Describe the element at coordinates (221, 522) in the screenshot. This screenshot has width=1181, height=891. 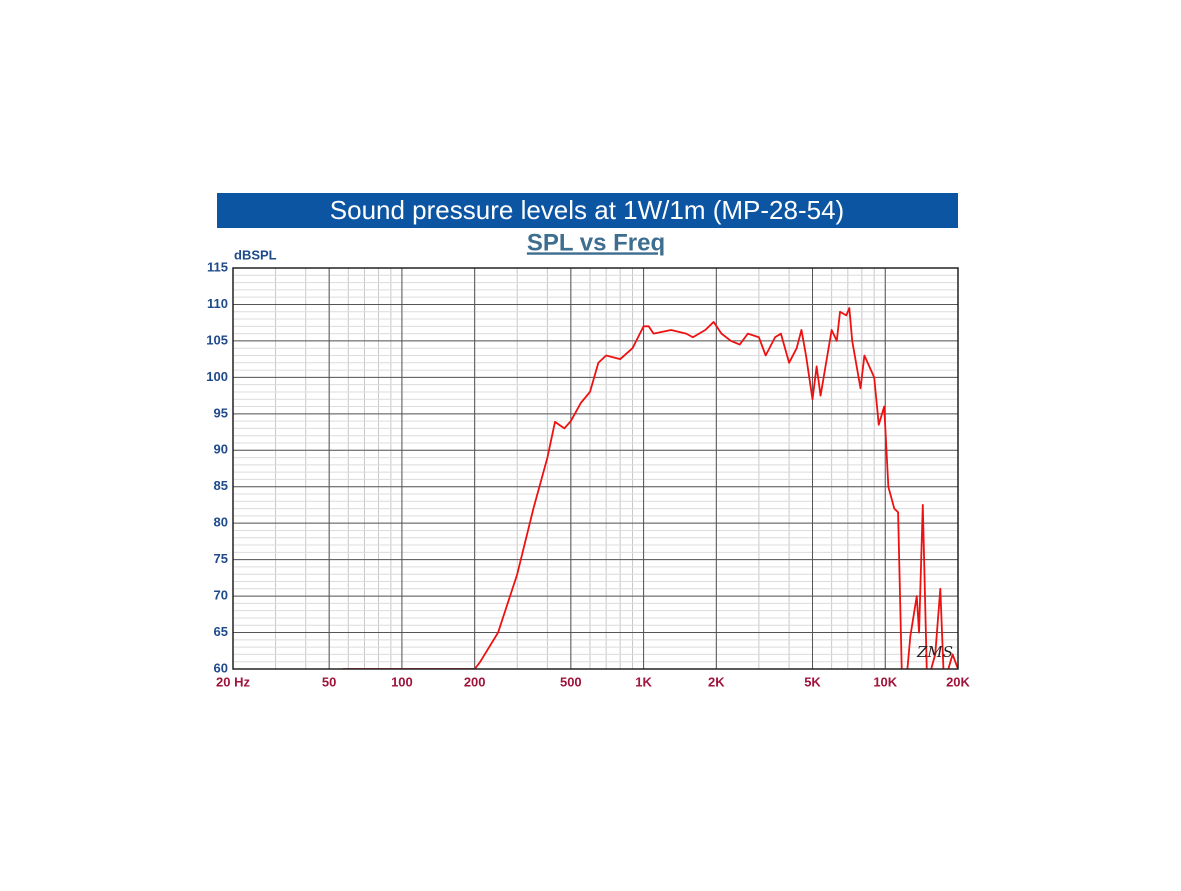
I see `y-tick-label: 80` at that location.